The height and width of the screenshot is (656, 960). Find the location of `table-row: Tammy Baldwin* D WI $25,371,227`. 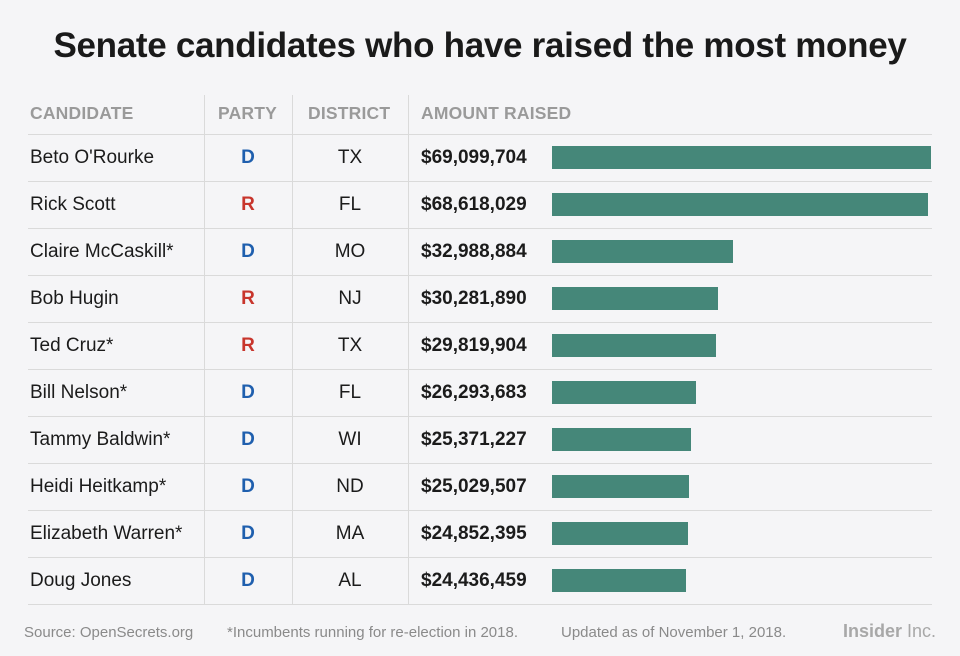

table-row: Tammy Baldwin* D WI $25,371,227 is located at coordinates (480, 439).